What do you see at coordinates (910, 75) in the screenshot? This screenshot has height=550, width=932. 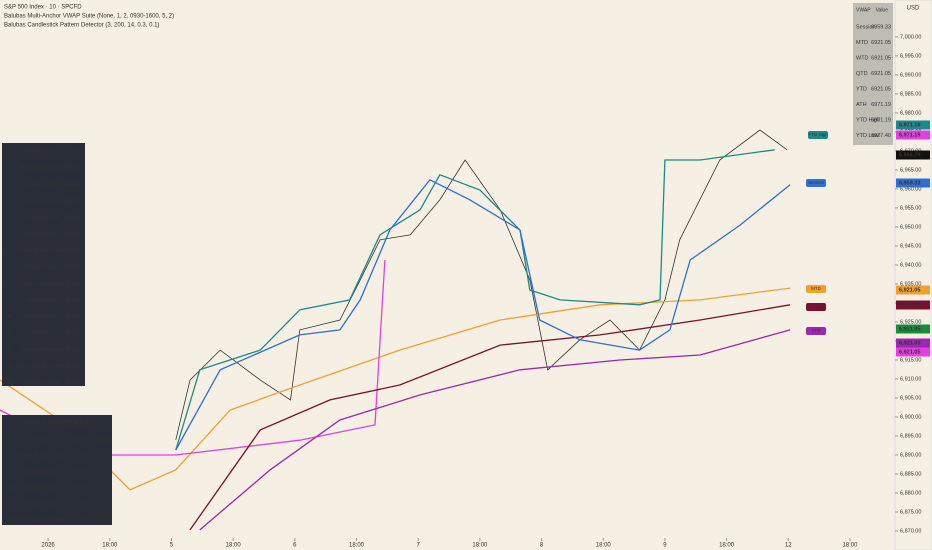 I see `y-tick-label: 6,990.00` at bounding box center [910, 75].